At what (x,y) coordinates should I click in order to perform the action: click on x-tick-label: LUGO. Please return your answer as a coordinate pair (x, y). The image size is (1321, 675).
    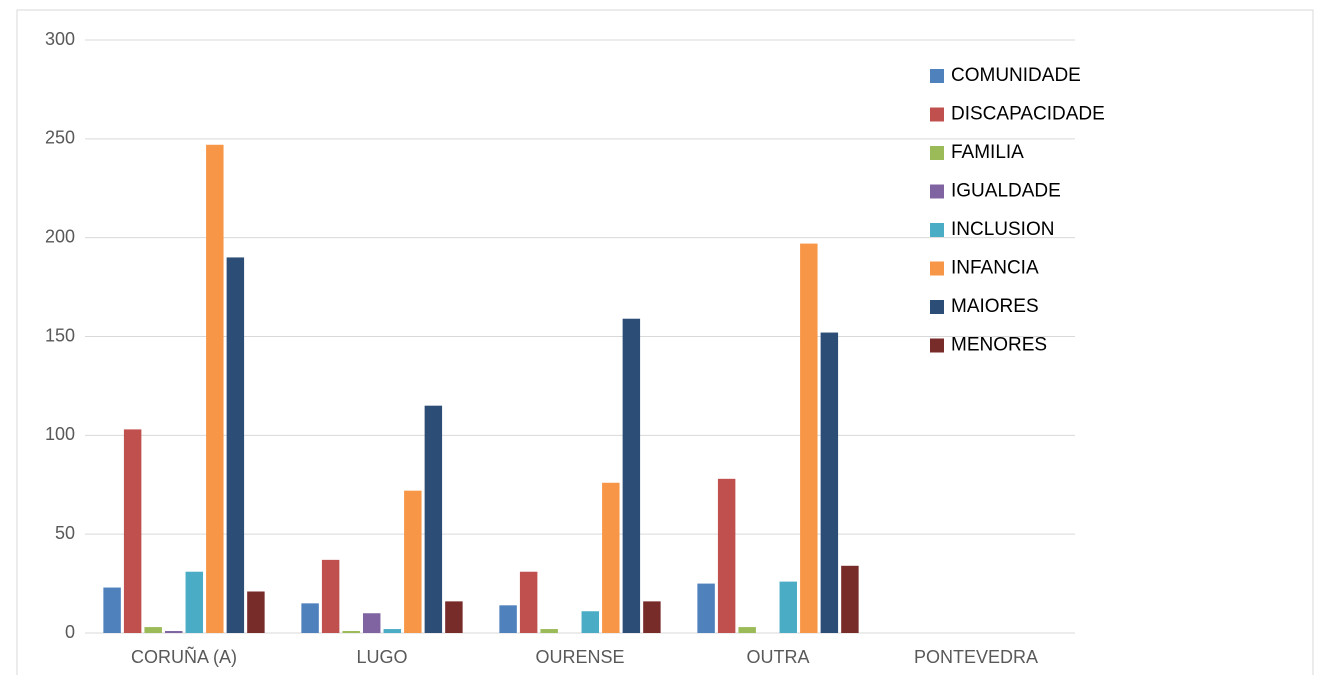
    Looking at the image, I should click on (381, 657).